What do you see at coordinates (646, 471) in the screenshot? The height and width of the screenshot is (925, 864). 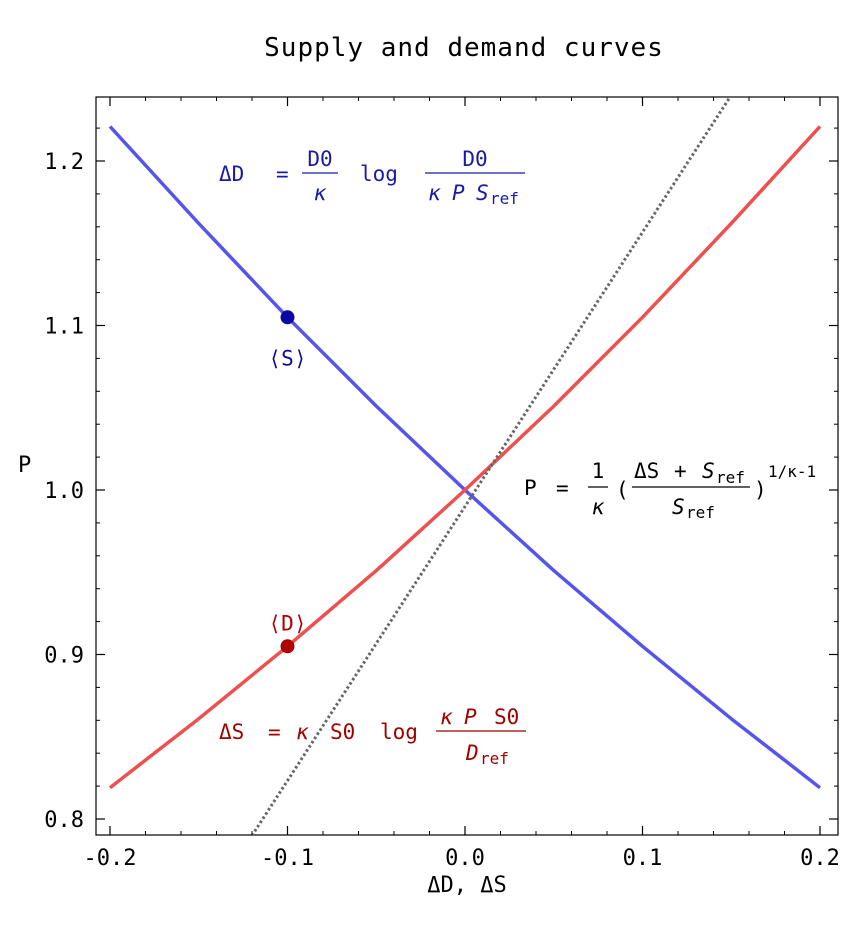 I see `price-eq-frac2-num-ds: ΔS` at bounding box center [646, 471].